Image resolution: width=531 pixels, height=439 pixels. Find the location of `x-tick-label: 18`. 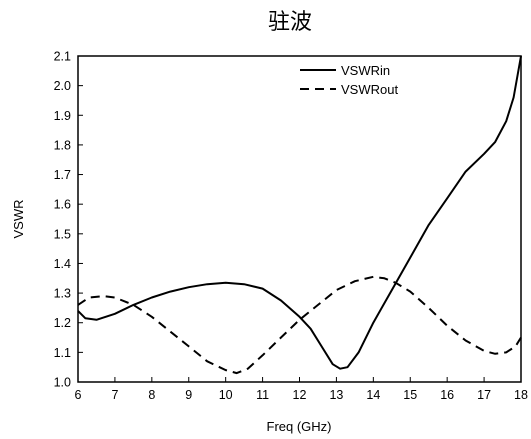

x-tick-label: 18 is located at coordinates (521, 395).